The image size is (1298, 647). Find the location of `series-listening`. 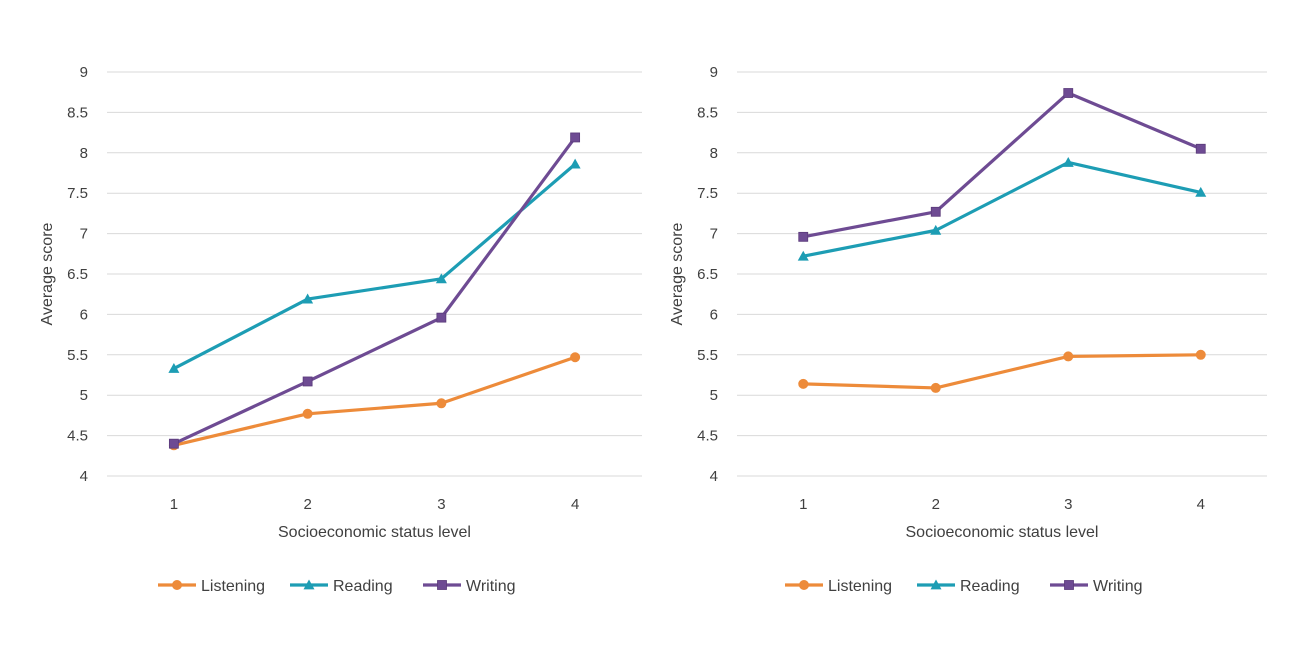

series-listening is located at coordinates (1002, 371).